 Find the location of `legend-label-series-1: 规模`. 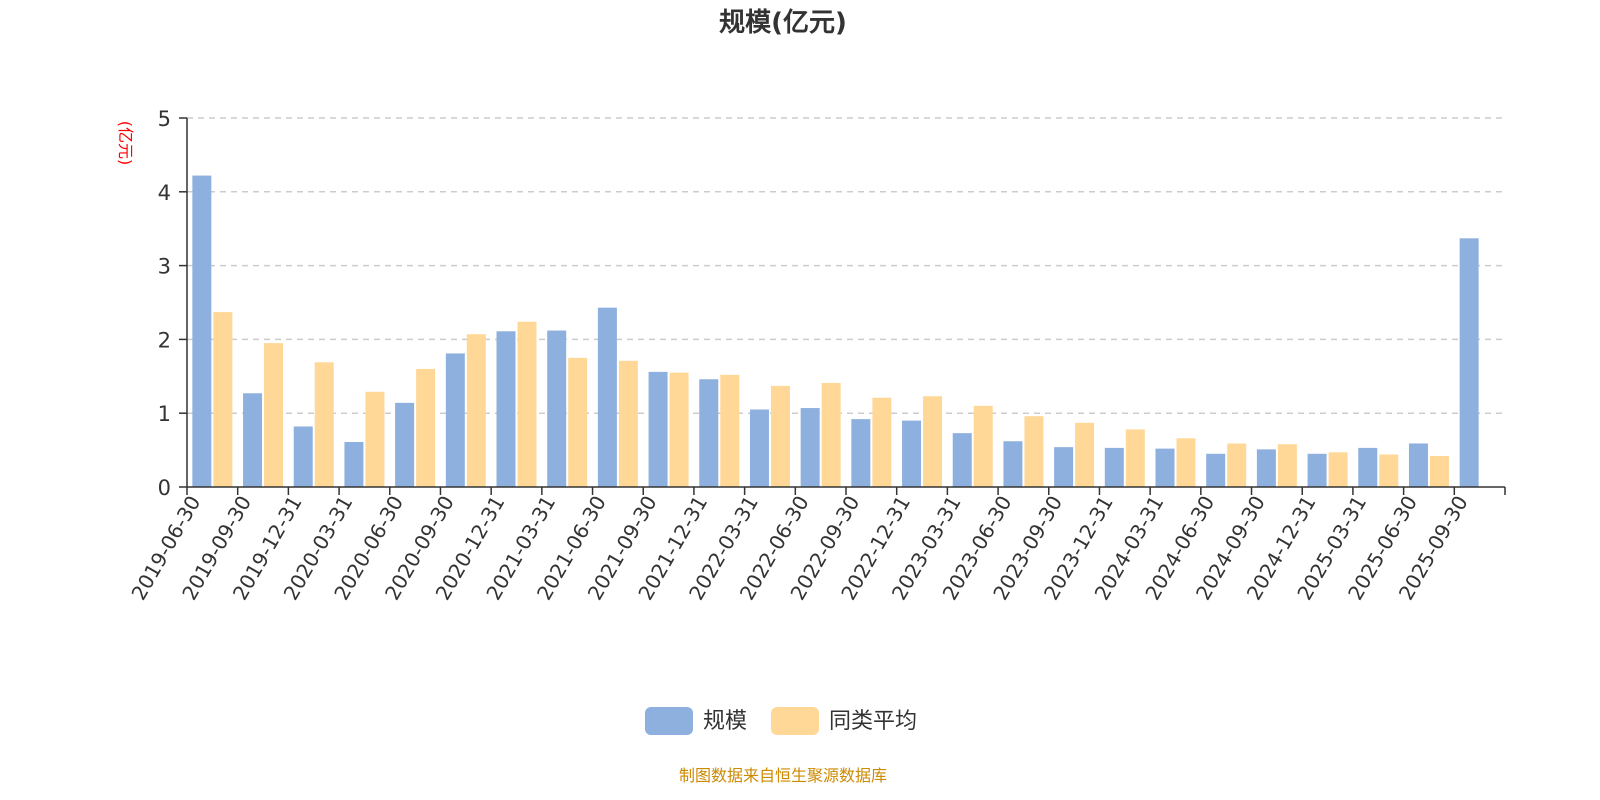

legend-label-series-1: 规模 is located at coordinates (725, 721).